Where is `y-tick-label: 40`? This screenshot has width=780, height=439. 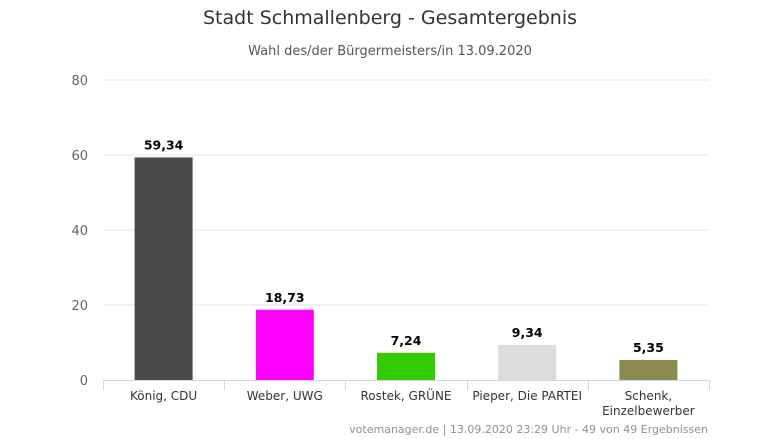 y-tick-label: 40 is located at coordinates (79, 231).